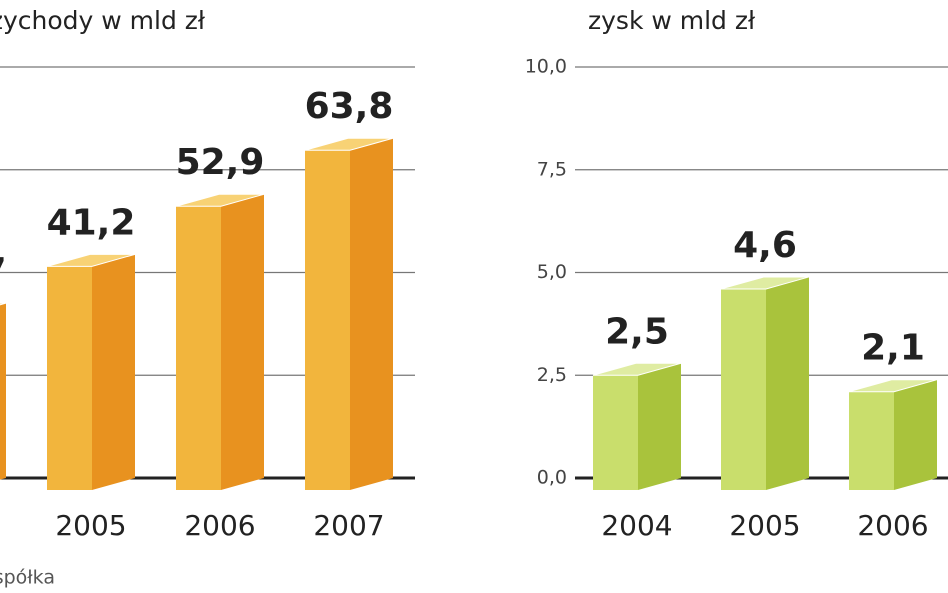  Describe the element at coordinates (765, 245) in the screenshot. I see `value-label: 4,6` at that location.